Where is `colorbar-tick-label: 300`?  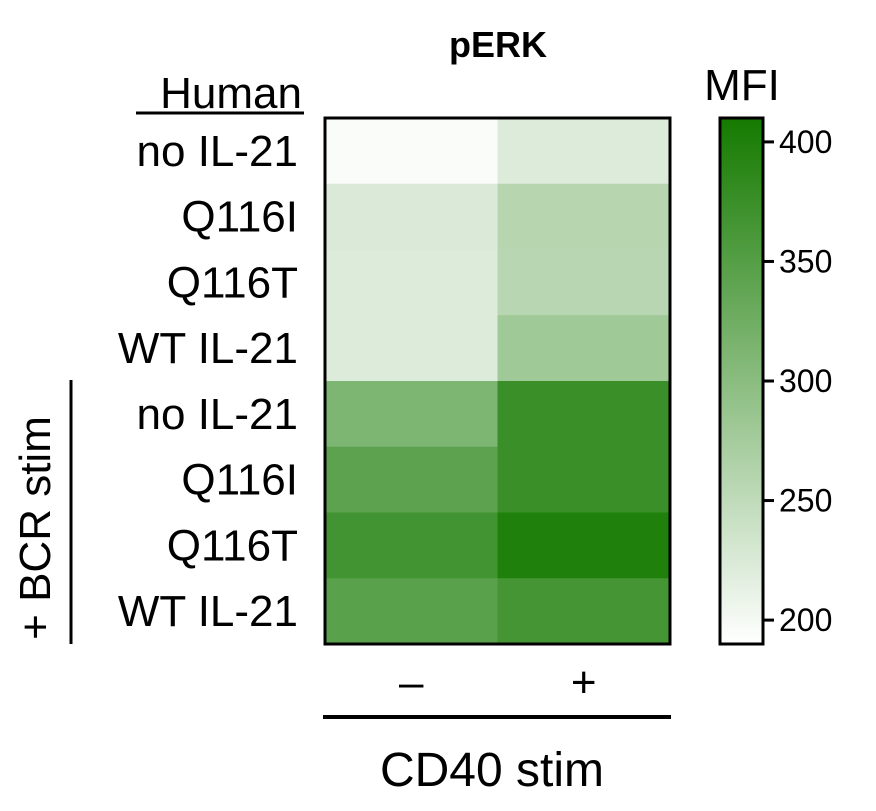
colorbar-tick-label: 300 is located at coordinates (805, 381).